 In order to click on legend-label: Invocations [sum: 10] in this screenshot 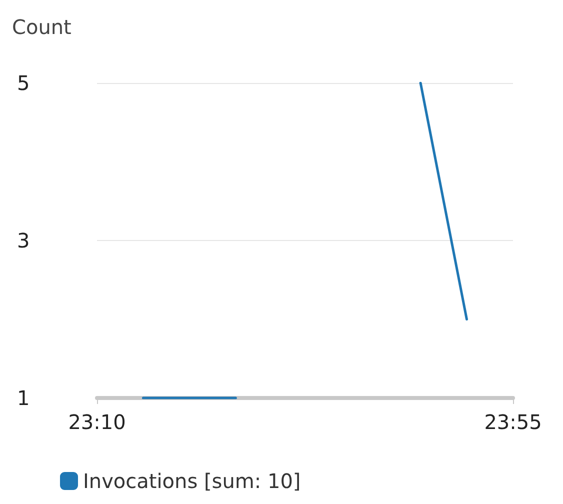, I will do `click(192, 481)`.